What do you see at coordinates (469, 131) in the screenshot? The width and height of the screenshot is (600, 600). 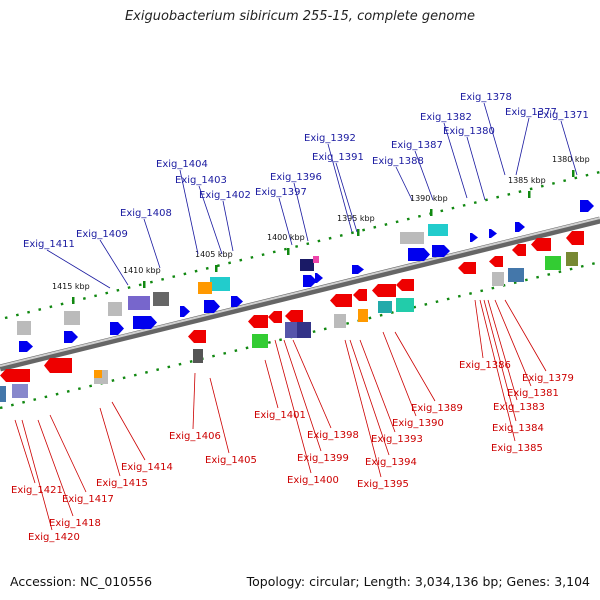 I see `gene-label-exig-1380: Exig_1380` at bounding box center [469, 131].